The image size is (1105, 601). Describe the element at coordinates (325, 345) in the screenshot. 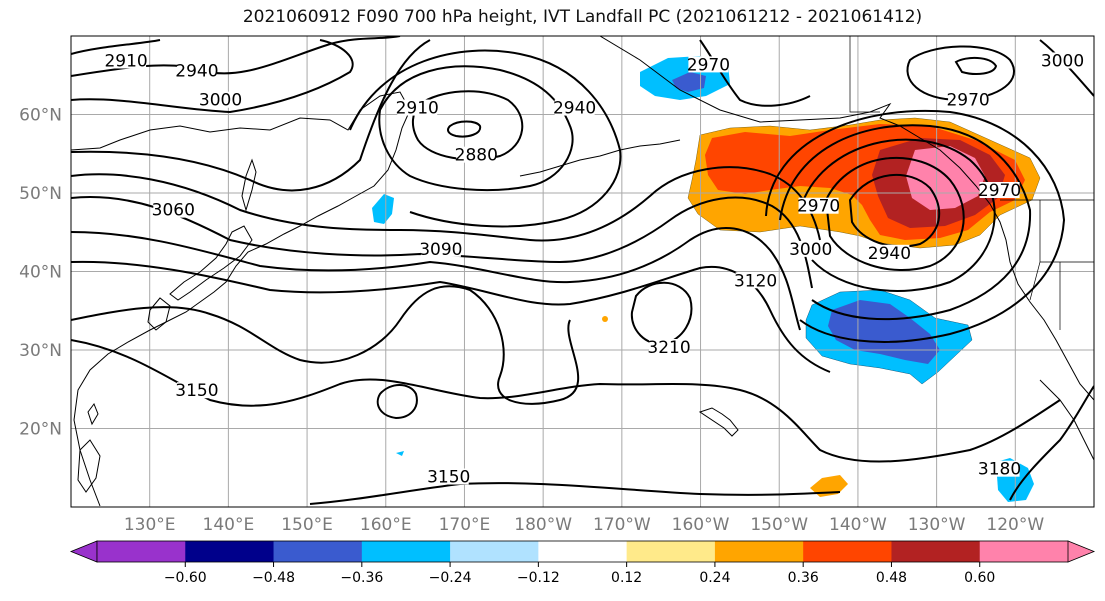

I see `contour-3180-loop` at that location.